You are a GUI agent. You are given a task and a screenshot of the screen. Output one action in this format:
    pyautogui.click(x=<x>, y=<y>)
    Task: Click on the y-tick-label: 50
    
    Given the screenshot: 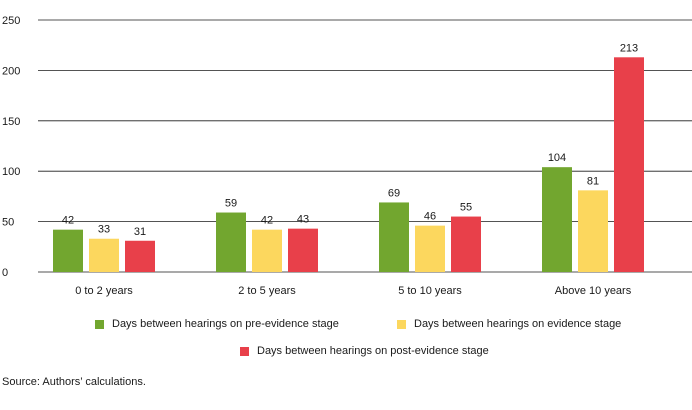 What is the action you would take?
    pyautogui.click(x=8, y=223)
    